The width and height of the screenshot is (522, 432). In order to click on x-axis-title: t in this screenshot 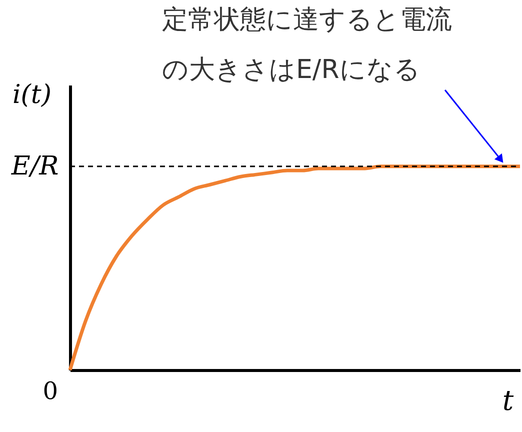, I will do `click(508, 400)`.